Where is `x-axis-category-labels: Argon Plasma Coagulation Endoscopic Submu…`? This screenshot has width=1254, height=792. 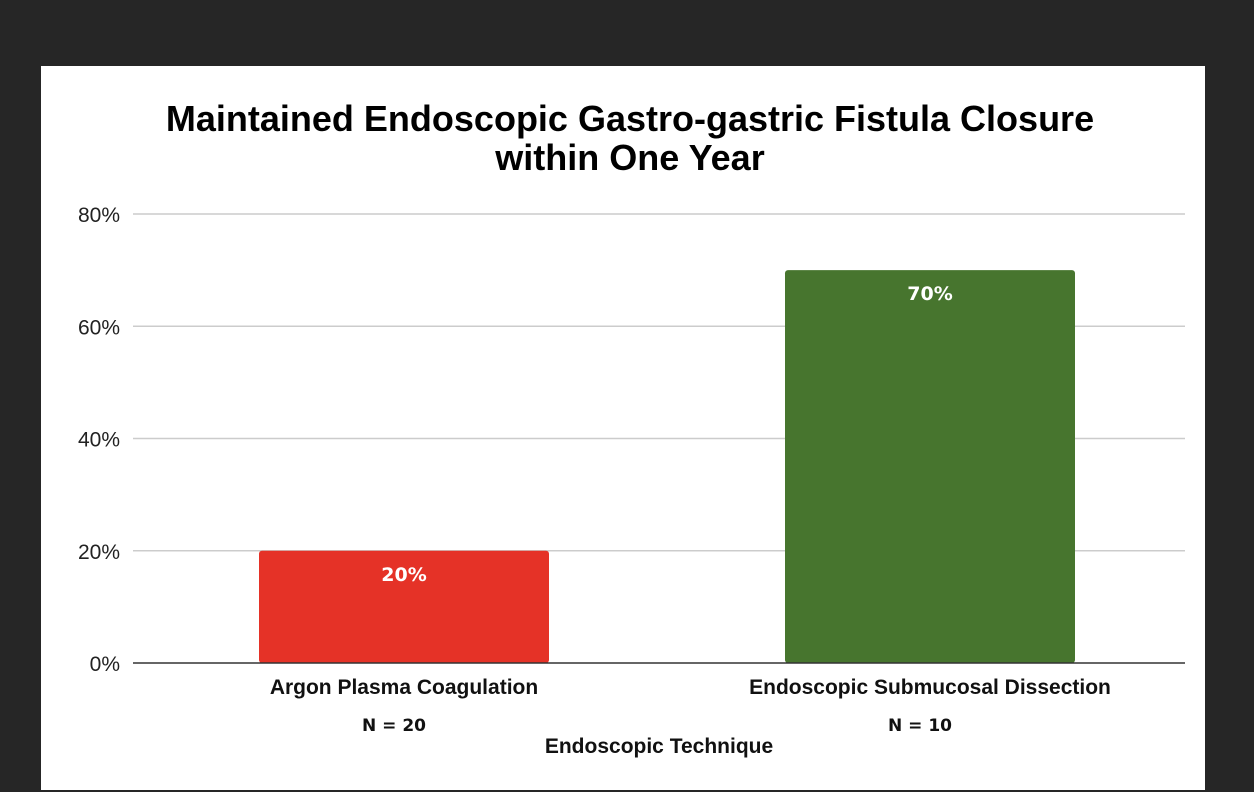 x-axis-category-labels: Argon Plasma Coagulation Endoscopic Submu… is located at coordinates (690, 687).